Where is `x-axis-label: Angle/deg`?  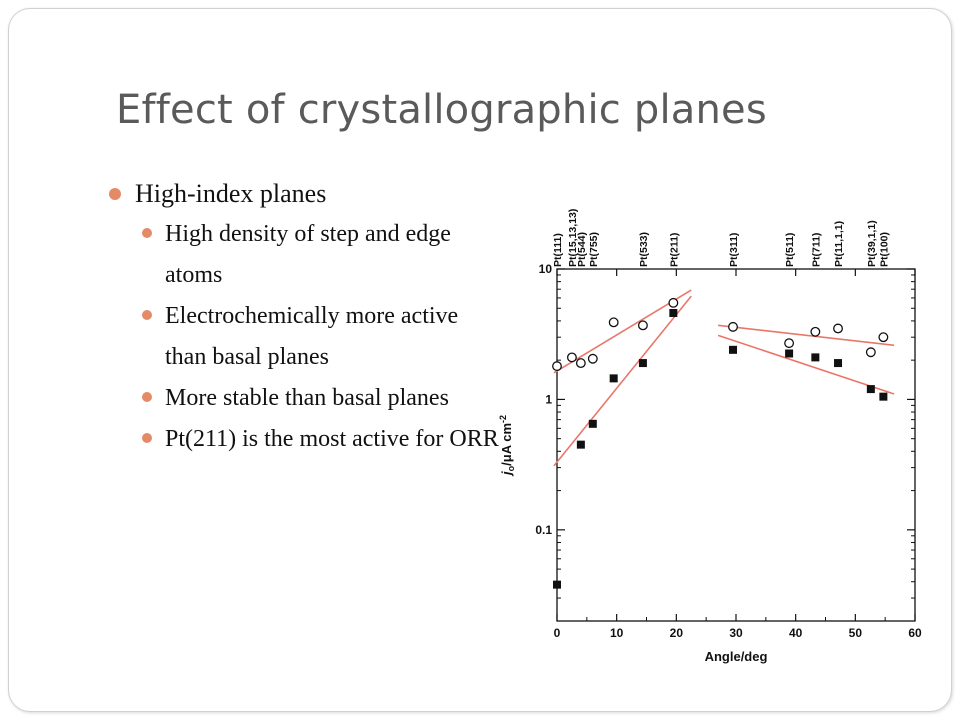 x-axis-label: Angle/deg is located at coordinates (736, 656).